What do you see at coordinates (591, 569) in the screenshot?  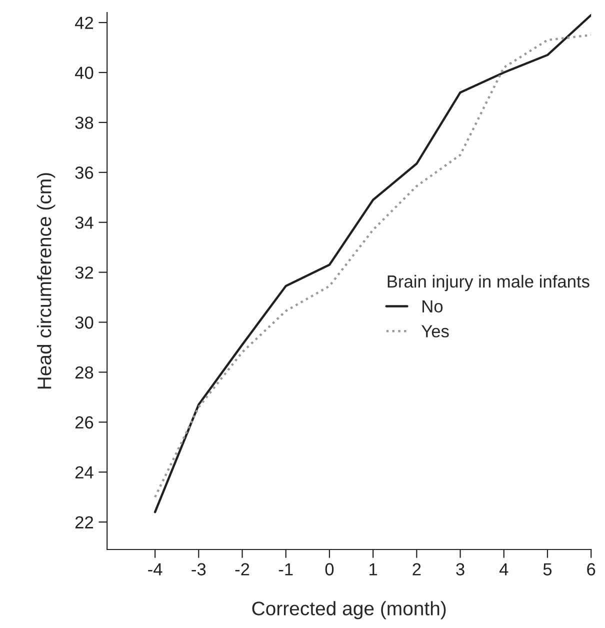 I see `x-tick-label: 6` at bounding box center [591, 569].